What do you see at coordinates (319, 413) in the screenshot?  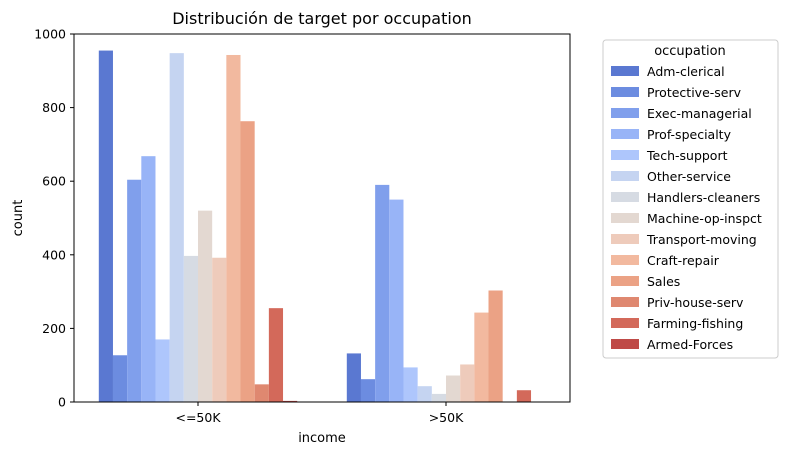 I see `x-axis: <=50K >50K` at bounding box center [319, 413].